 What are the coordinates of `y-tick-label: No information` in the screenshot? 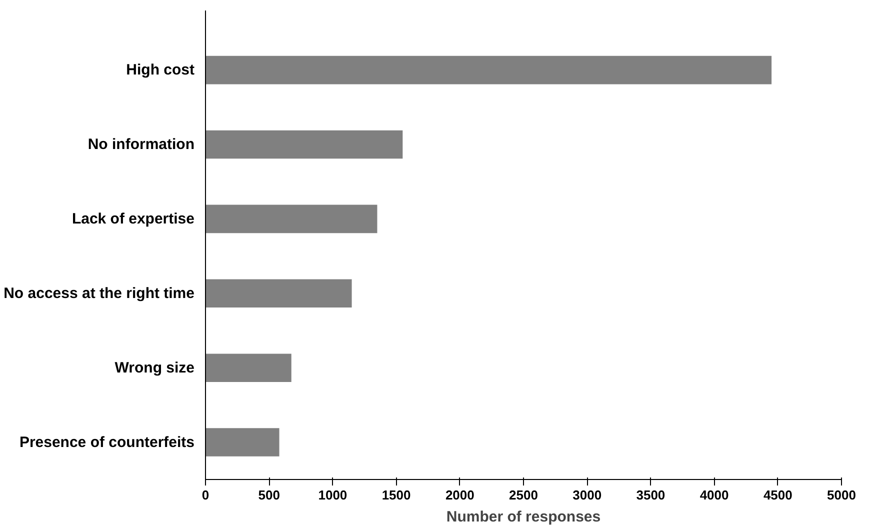 It's located at (141, 144).